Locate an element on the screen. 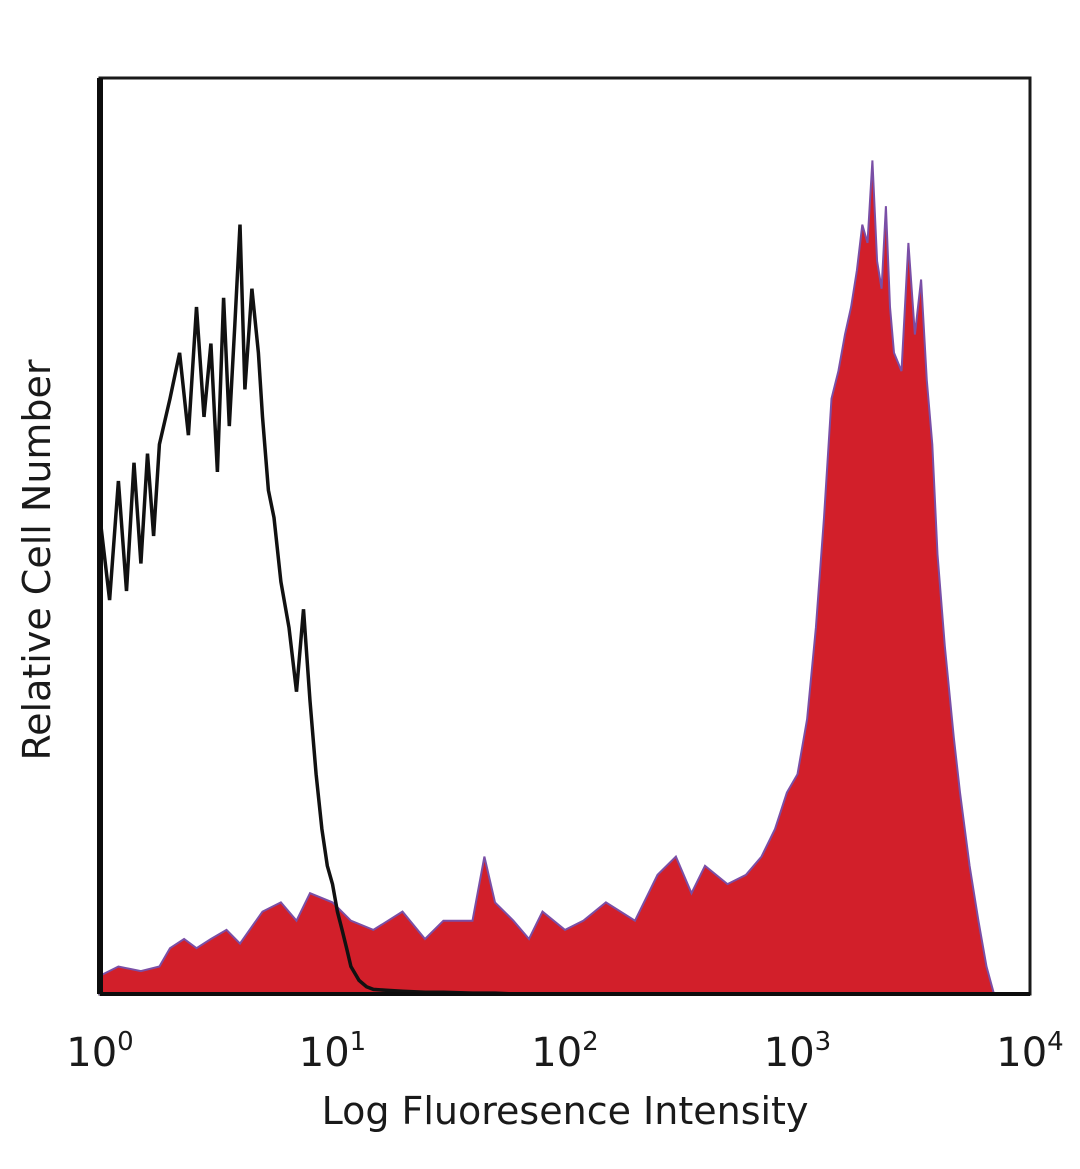  x-tick-label: 10⁴ is located at coordinates (1029, 1051).